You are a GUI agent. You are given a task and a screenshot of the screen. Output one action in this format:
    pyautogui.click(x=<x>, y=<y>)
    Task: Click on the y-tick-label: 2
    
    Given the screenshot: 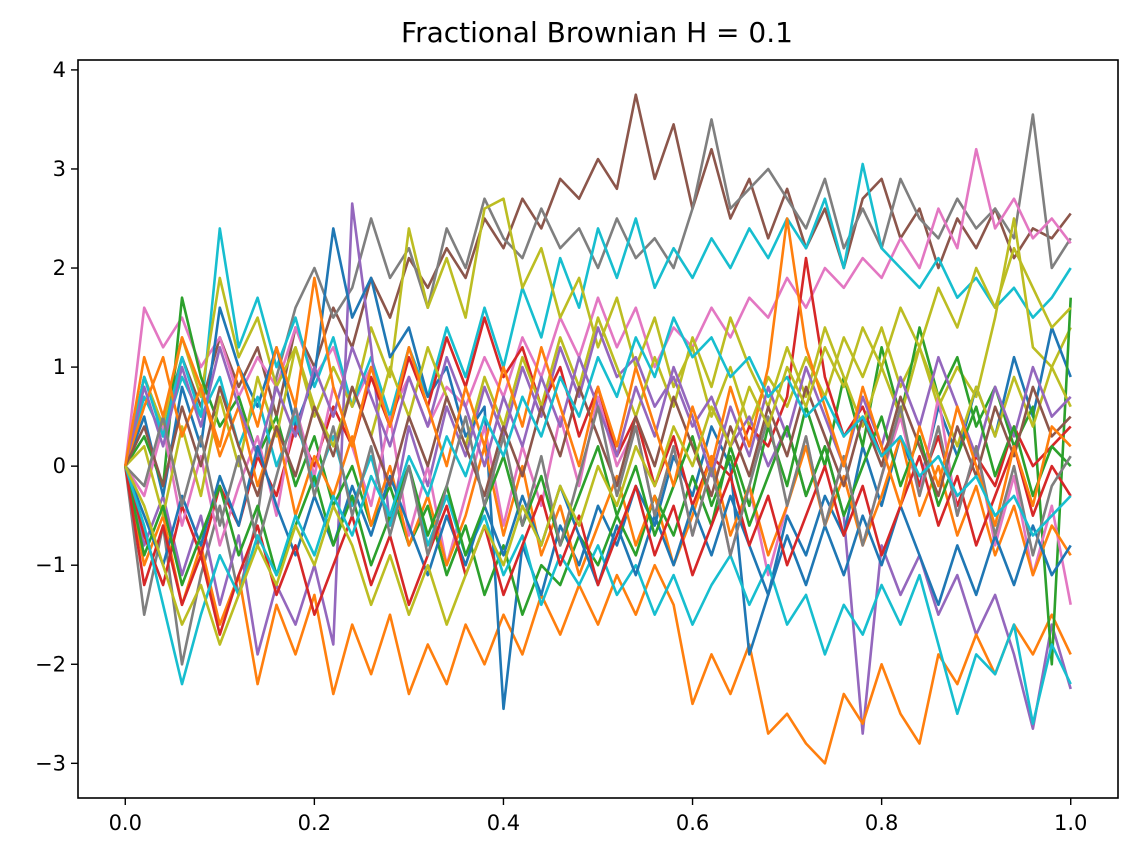 What is the action you would take?
    pyautogui.click(x=59, y=268)
    